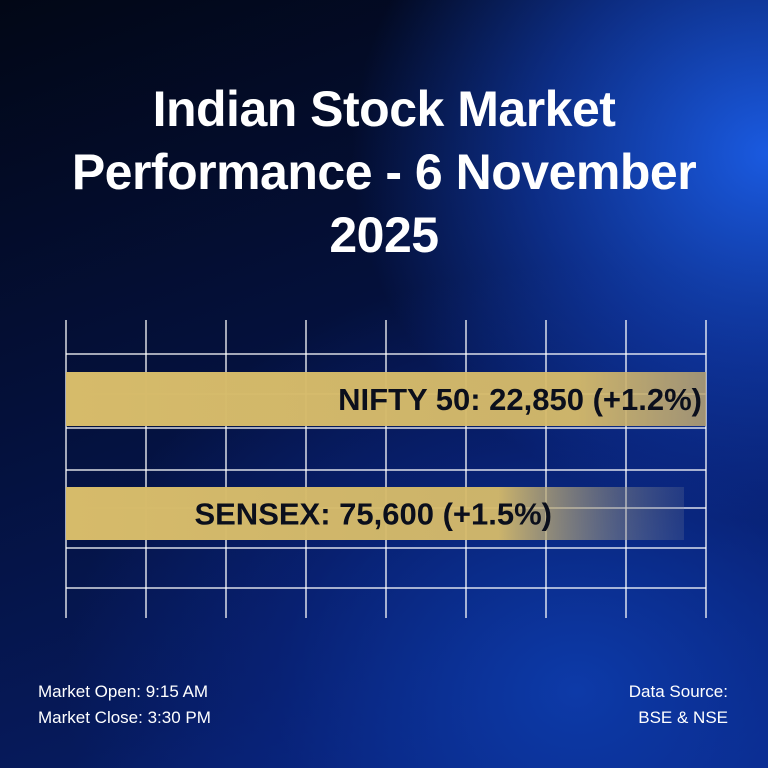  What do you see at coordinates (678, 705) in the screenshot?
I see `data-source: Data Source: BSE & NSE` at bounding box center [678, 705].